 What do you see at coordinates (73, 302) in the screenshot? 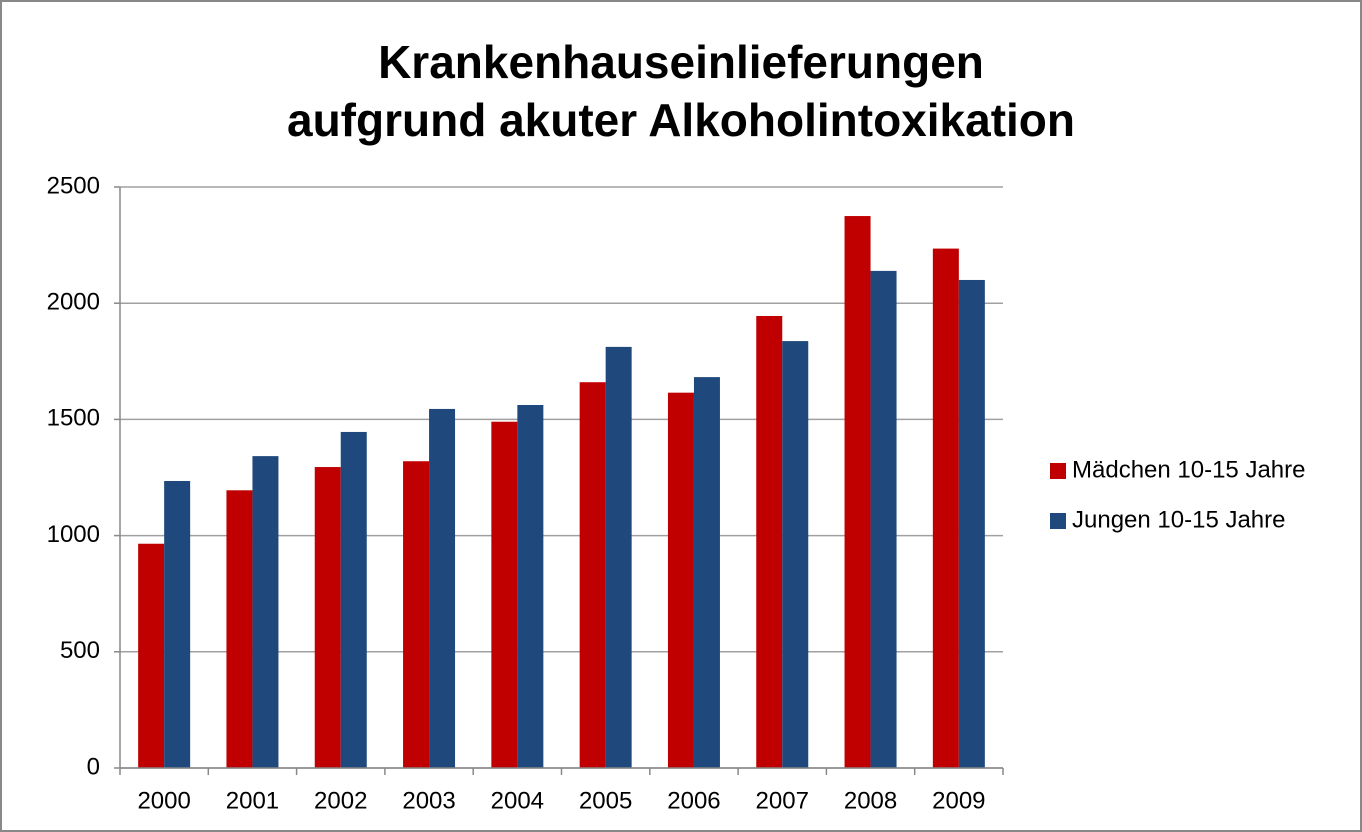
I see `y-tick-label: 2000` at bounding box center [73, 302].